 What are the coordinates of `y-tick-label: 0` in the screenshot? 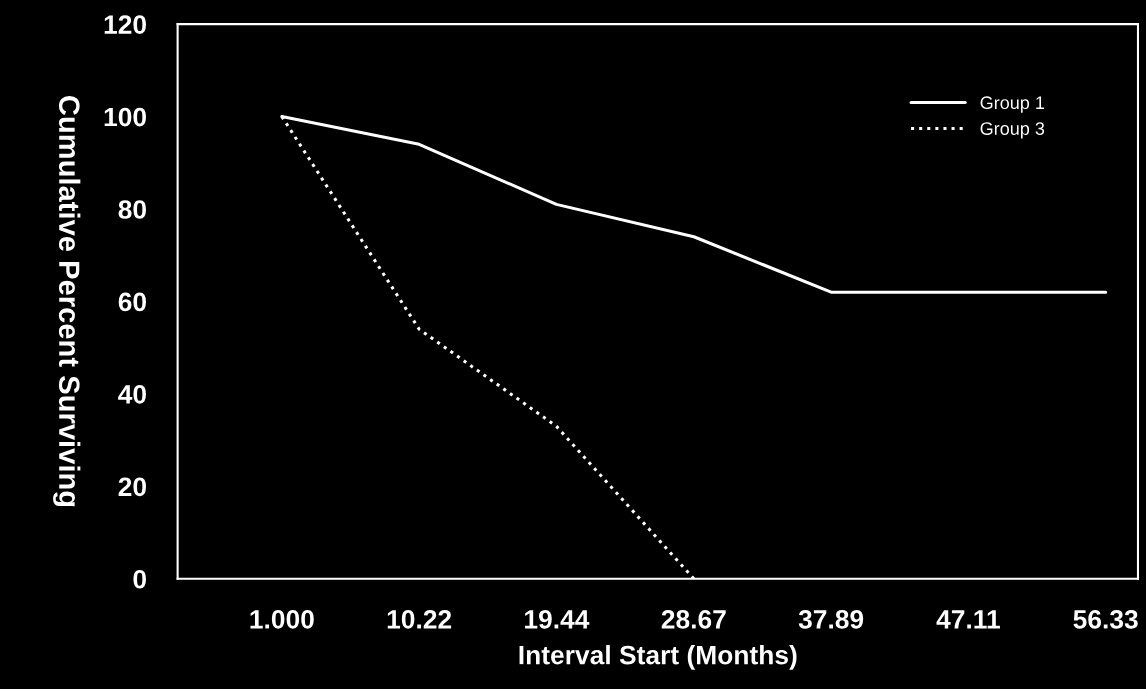 It's located at (139, 579).